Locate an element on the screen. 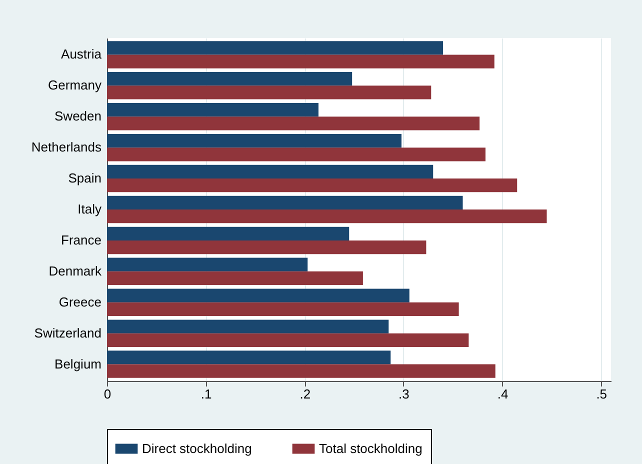  y-tick-label: Belgium is located at coordinates (78, 364).